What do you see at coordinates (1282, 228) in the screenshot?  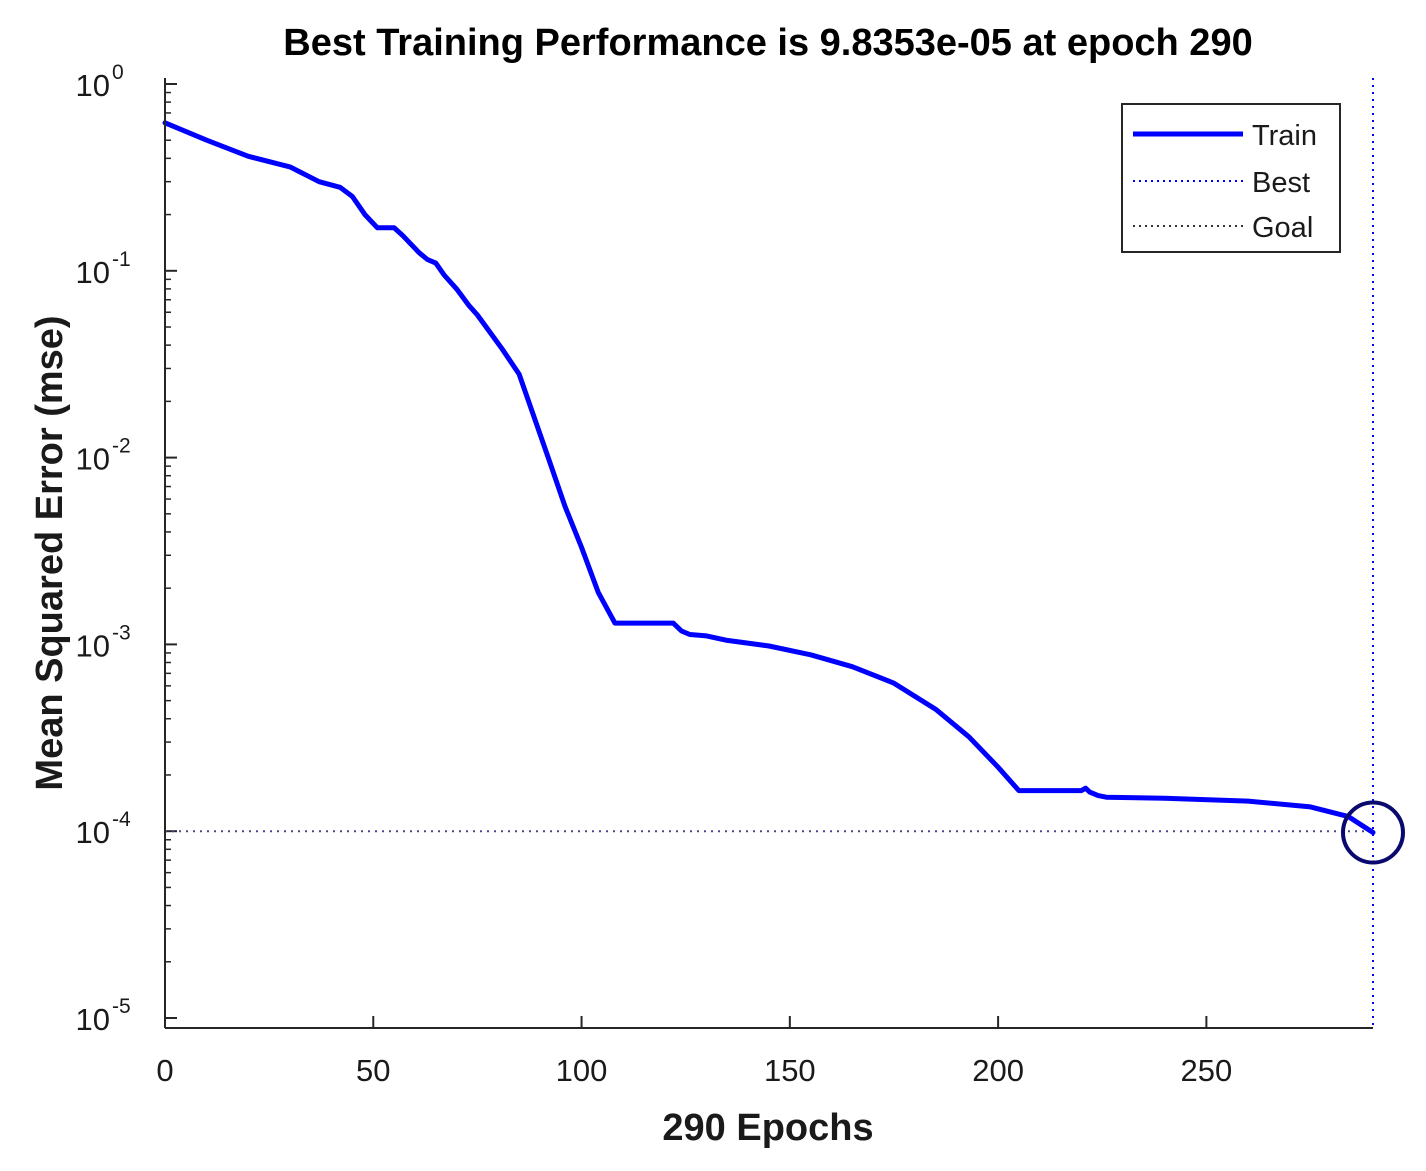 I see `legend-goal-label: Goal` at bounding box center [1282, 228].